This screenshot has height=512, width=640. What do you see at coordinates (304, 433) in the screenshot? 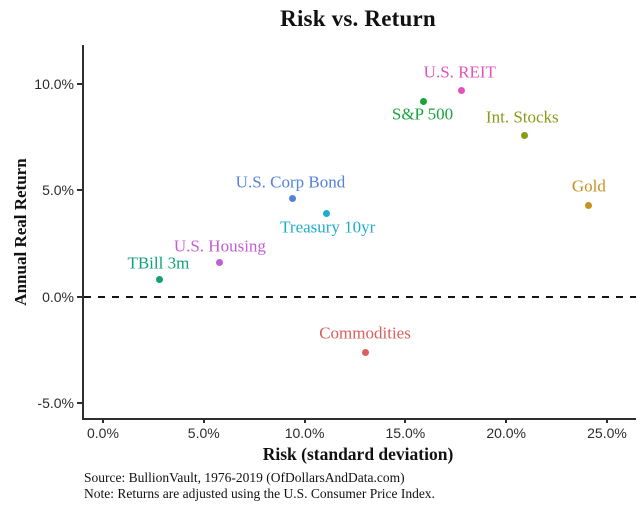
I see `x-tick-label: 10.0%` at bounding box center [304, 433].